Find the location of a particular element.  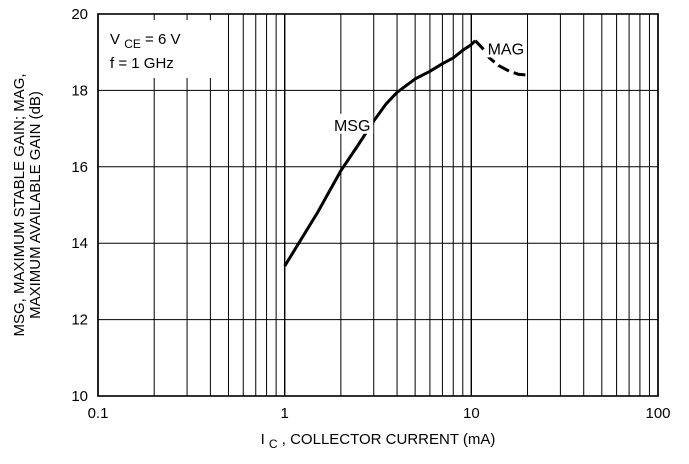

series-label-msg: MSG is located at coordinates (352, 126).